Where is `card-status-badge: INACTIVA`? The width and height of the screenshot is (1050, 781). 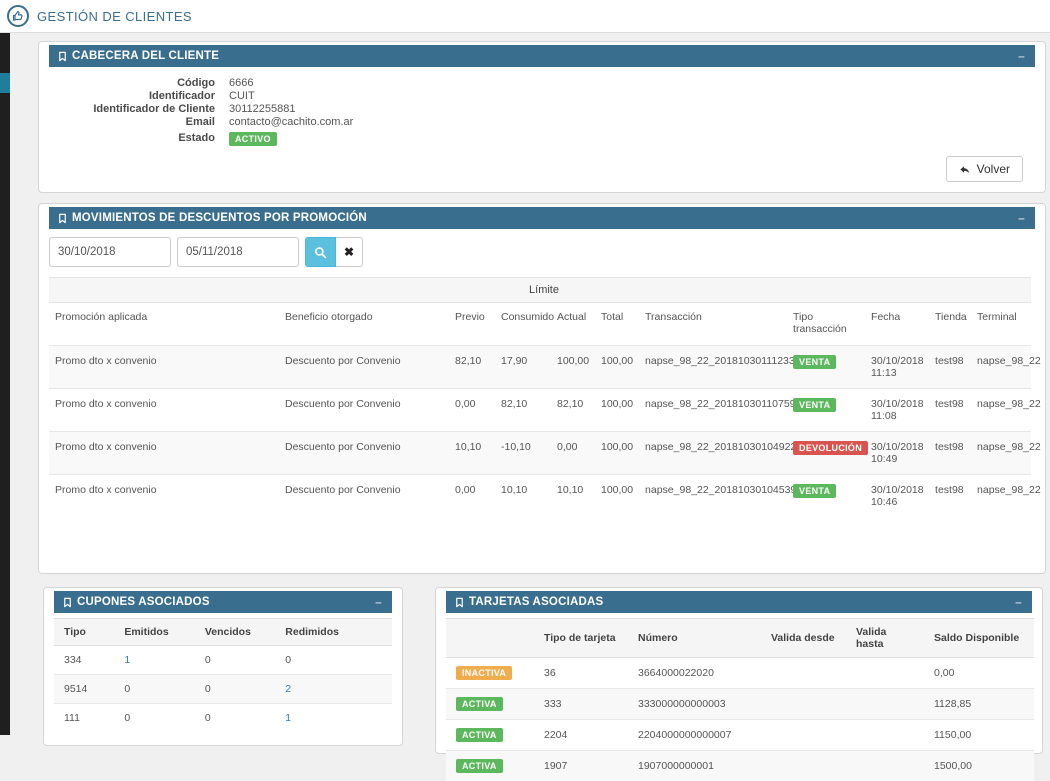 card-status-badge: INACTIVA is located at coordinates (484, 673).